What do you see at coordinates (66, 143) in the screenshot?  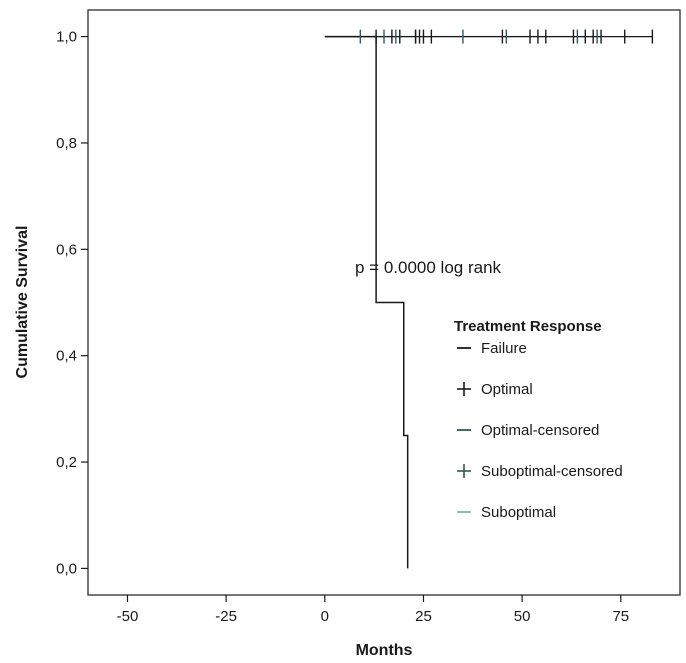 I see `y-tick-label: 0,8` at bounding box center [66, 143].